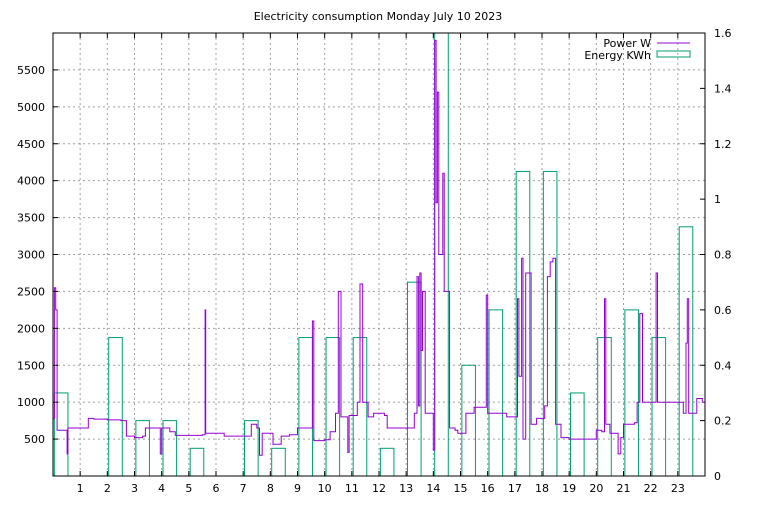  What do you see at coordinates (31, 402) in the screenshot?
I see `y-left-tick-label: 1000` at bounding box center [31, 402].